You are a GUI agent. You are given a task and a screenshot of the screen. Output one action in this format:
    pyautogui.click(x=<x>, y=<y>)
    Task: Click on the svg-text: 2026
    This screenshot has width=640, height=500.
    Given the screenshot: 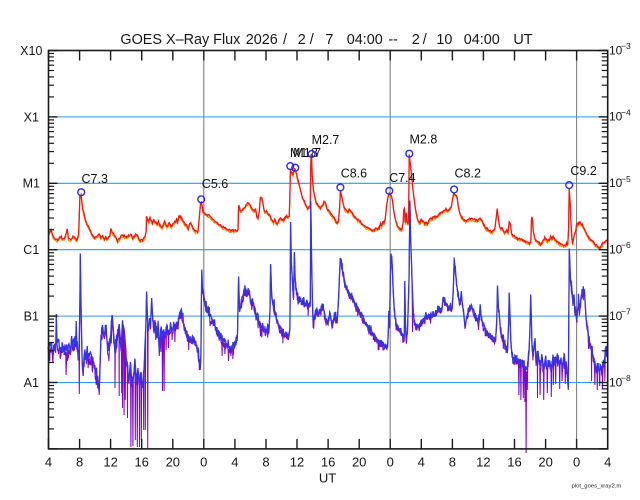 What is the action you would take?
    pyautogui.click(x=262, y=40)
    